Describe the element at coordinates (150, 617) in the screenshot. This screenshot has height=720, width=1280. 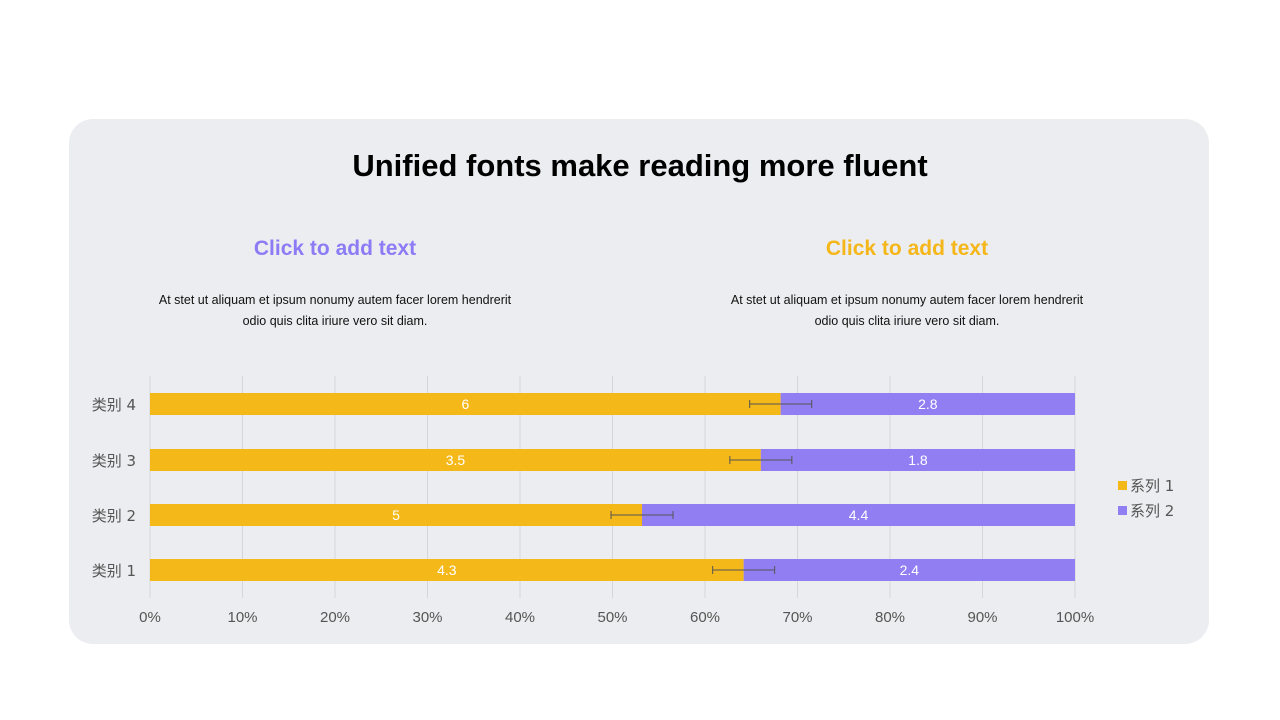
I see `x-tick-label: 0%` at that location.